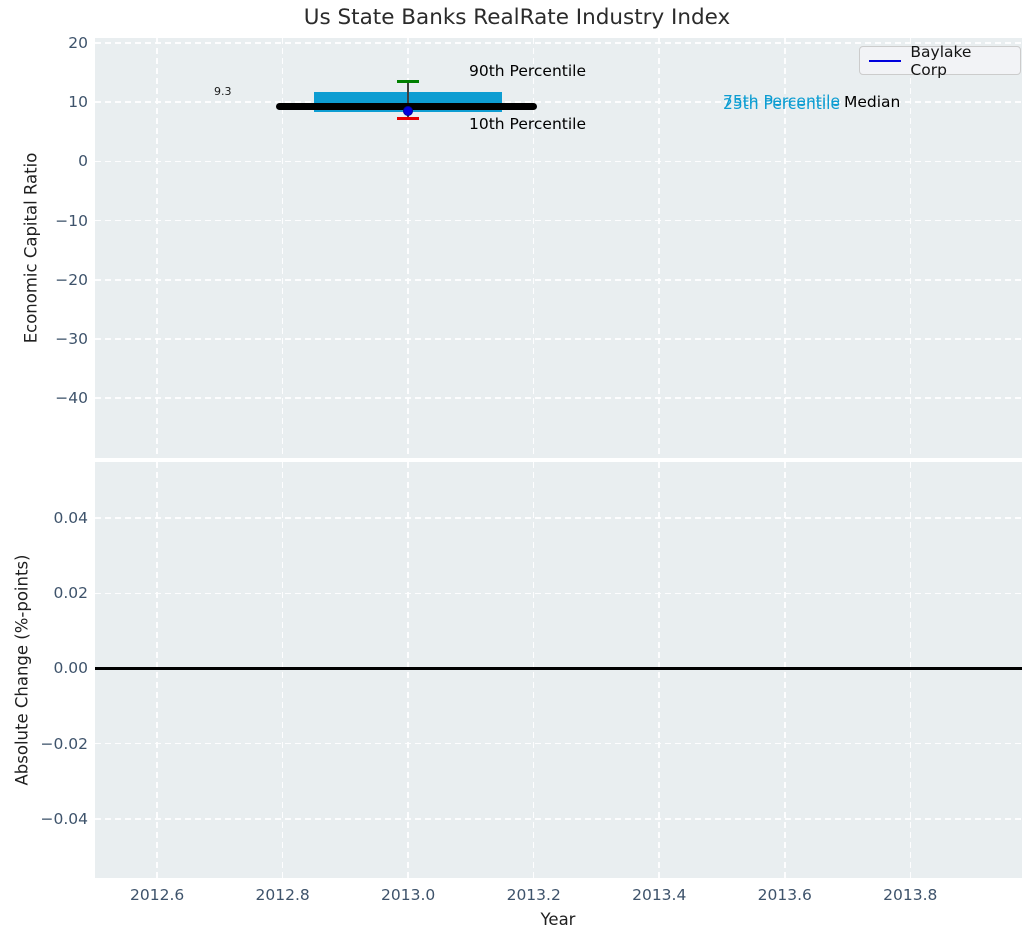 The width and height of the screenshot is (1034, 942). I want to click on x-axis-label: Year, so click(558, 919).